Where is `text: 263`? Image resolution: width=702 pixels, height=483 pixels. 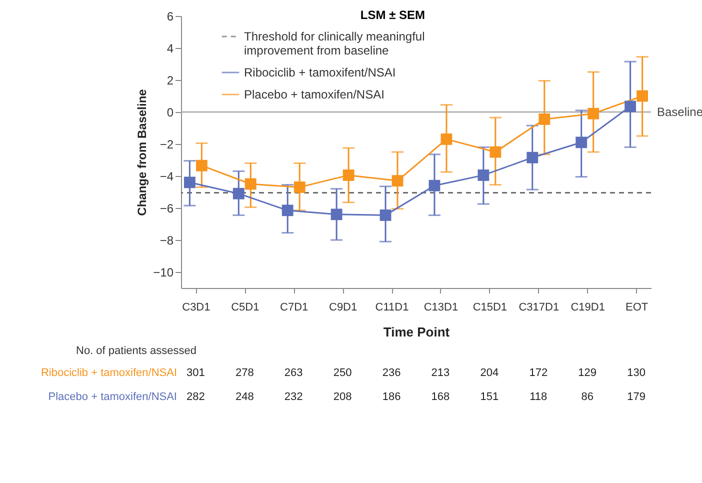
text: 263 is located at coordinates (293, 373).